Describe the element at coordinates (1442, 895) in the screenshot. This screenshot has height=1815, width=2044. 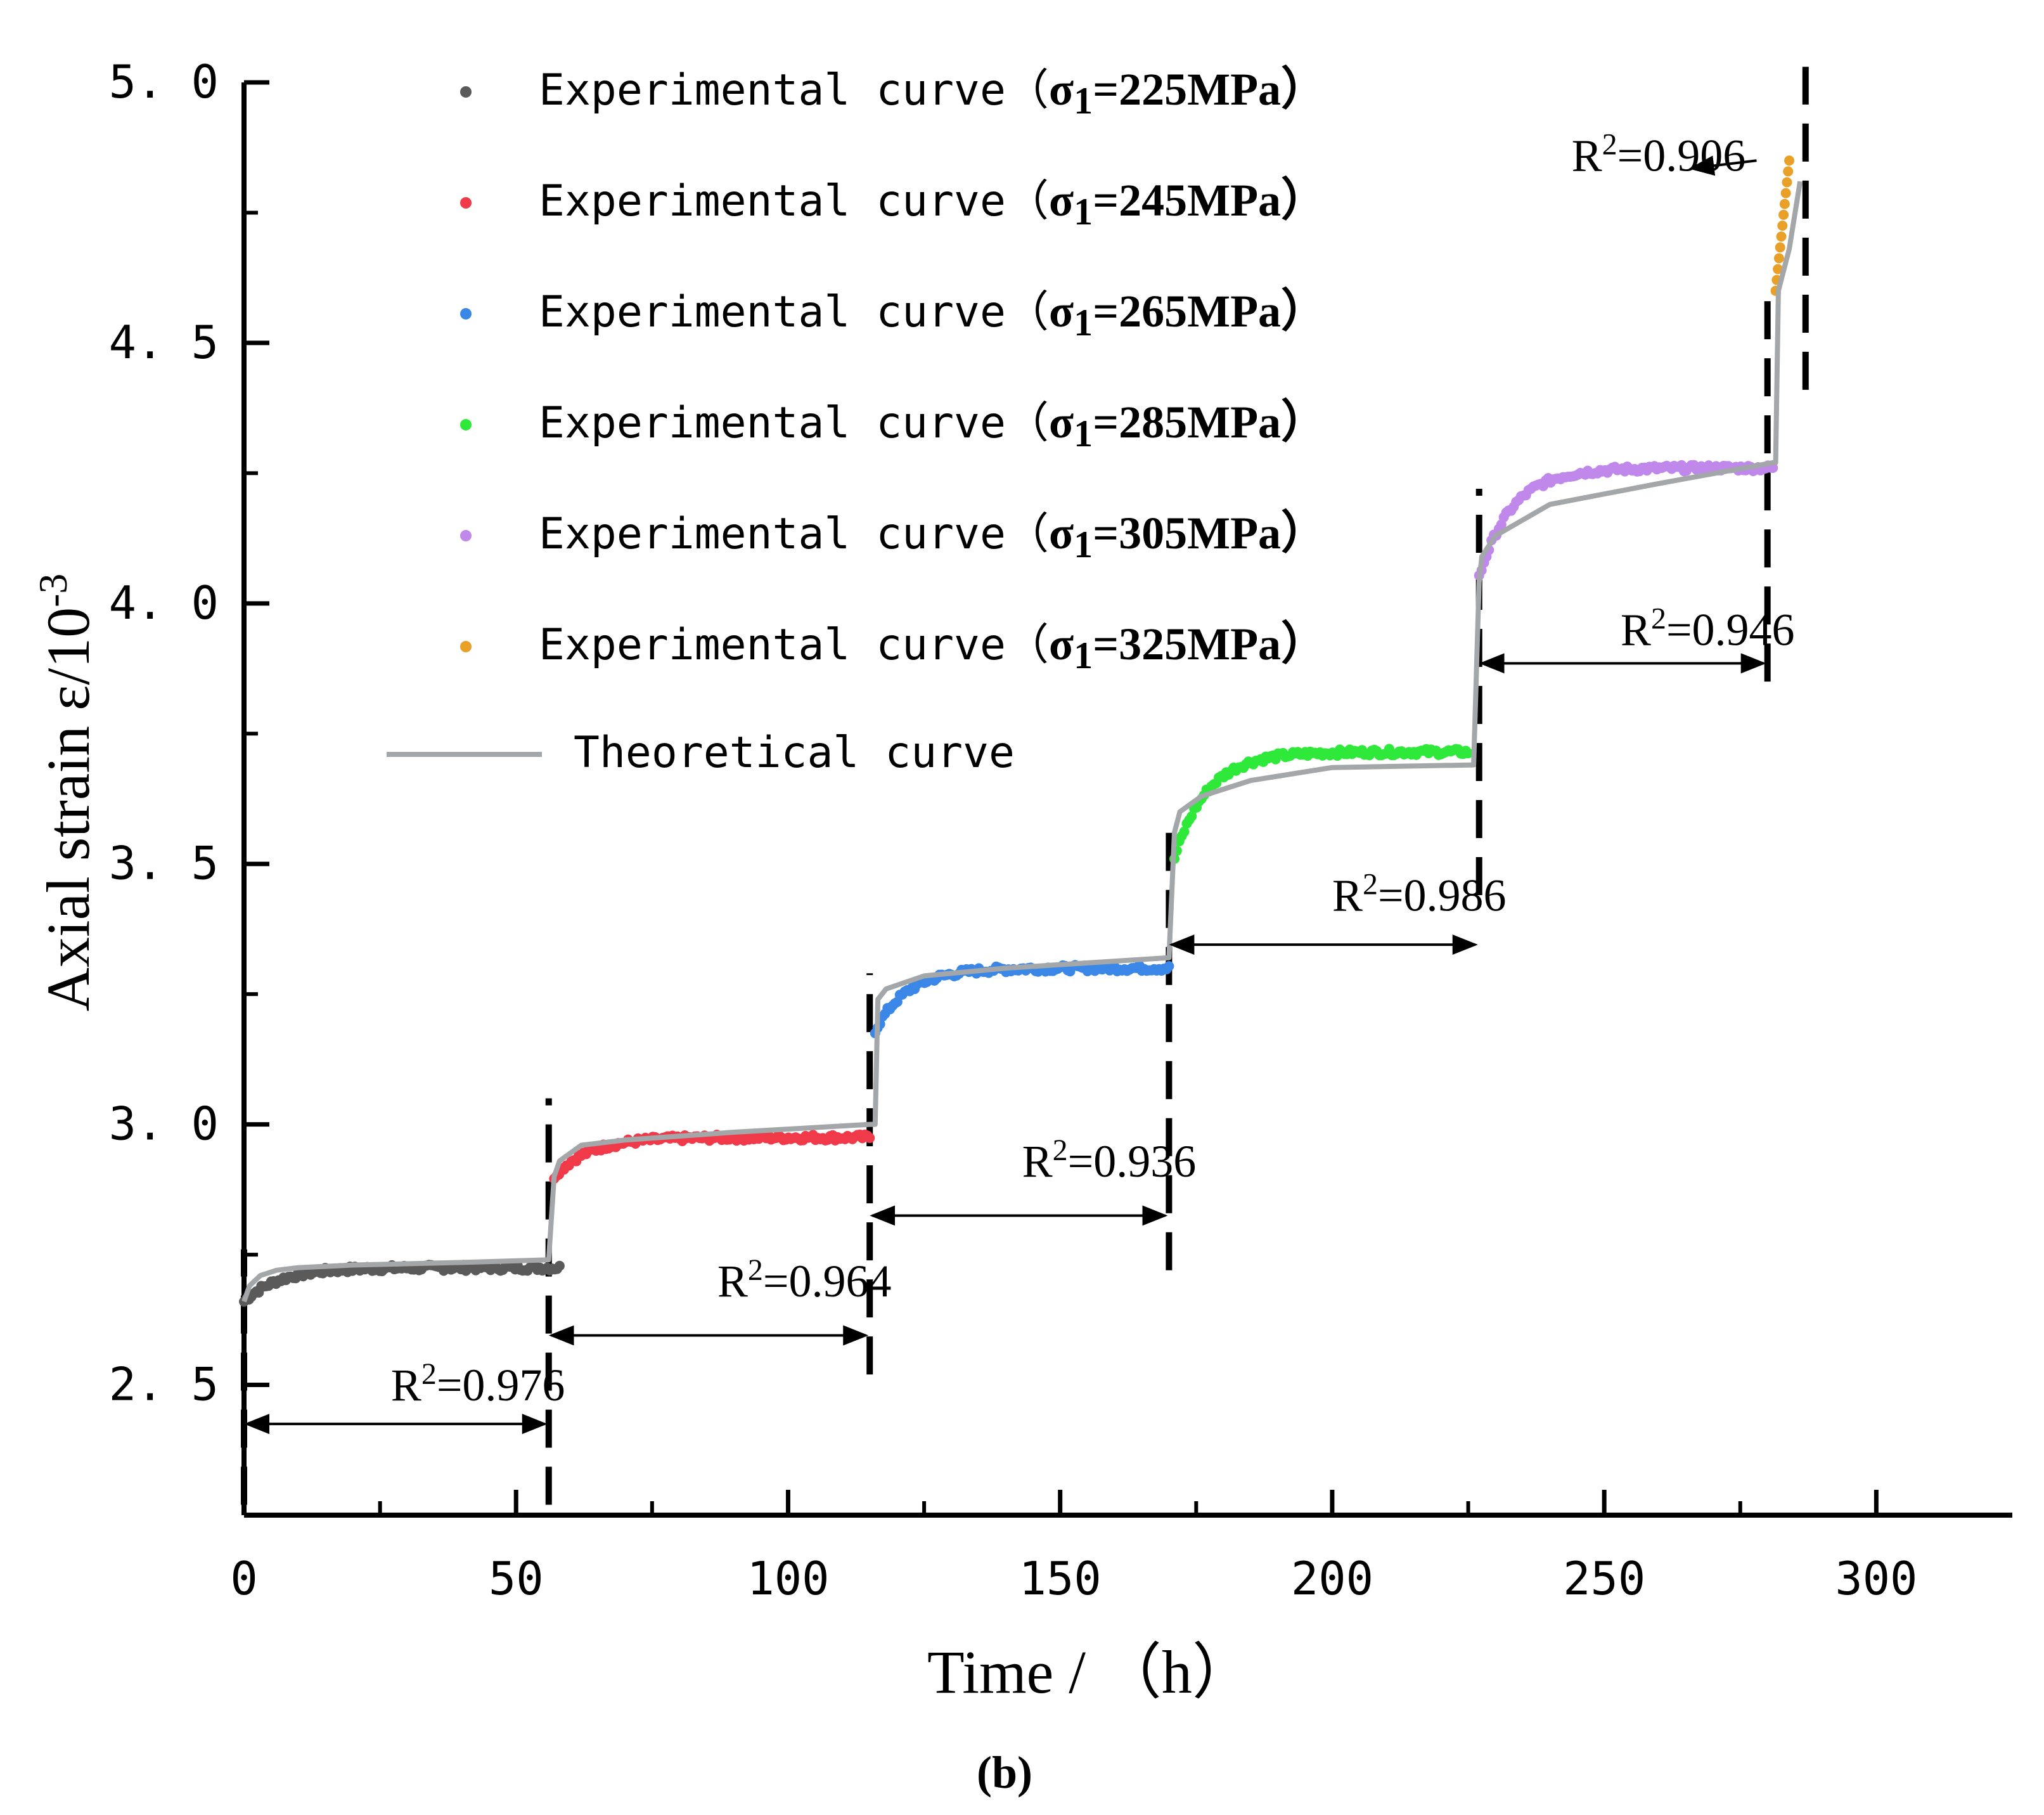
I see `r2-value: =0.986` at that location.